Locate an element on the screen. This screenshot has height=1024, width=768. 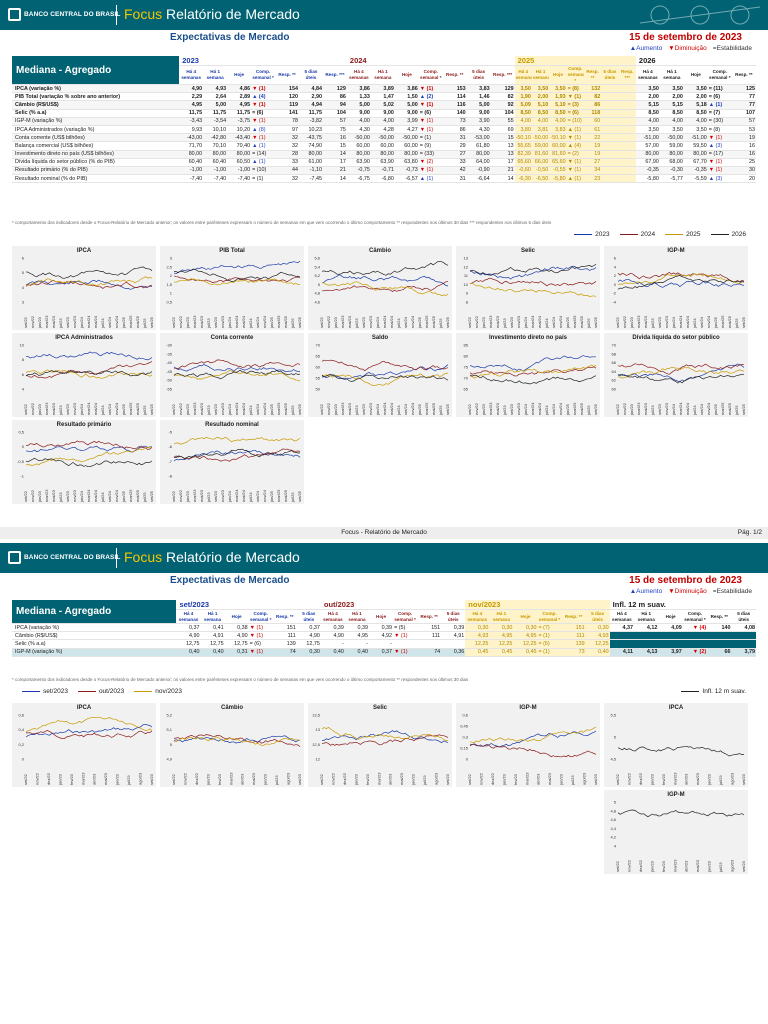
table-title: Mediana - Agregado is located at coordinates (96, 70).